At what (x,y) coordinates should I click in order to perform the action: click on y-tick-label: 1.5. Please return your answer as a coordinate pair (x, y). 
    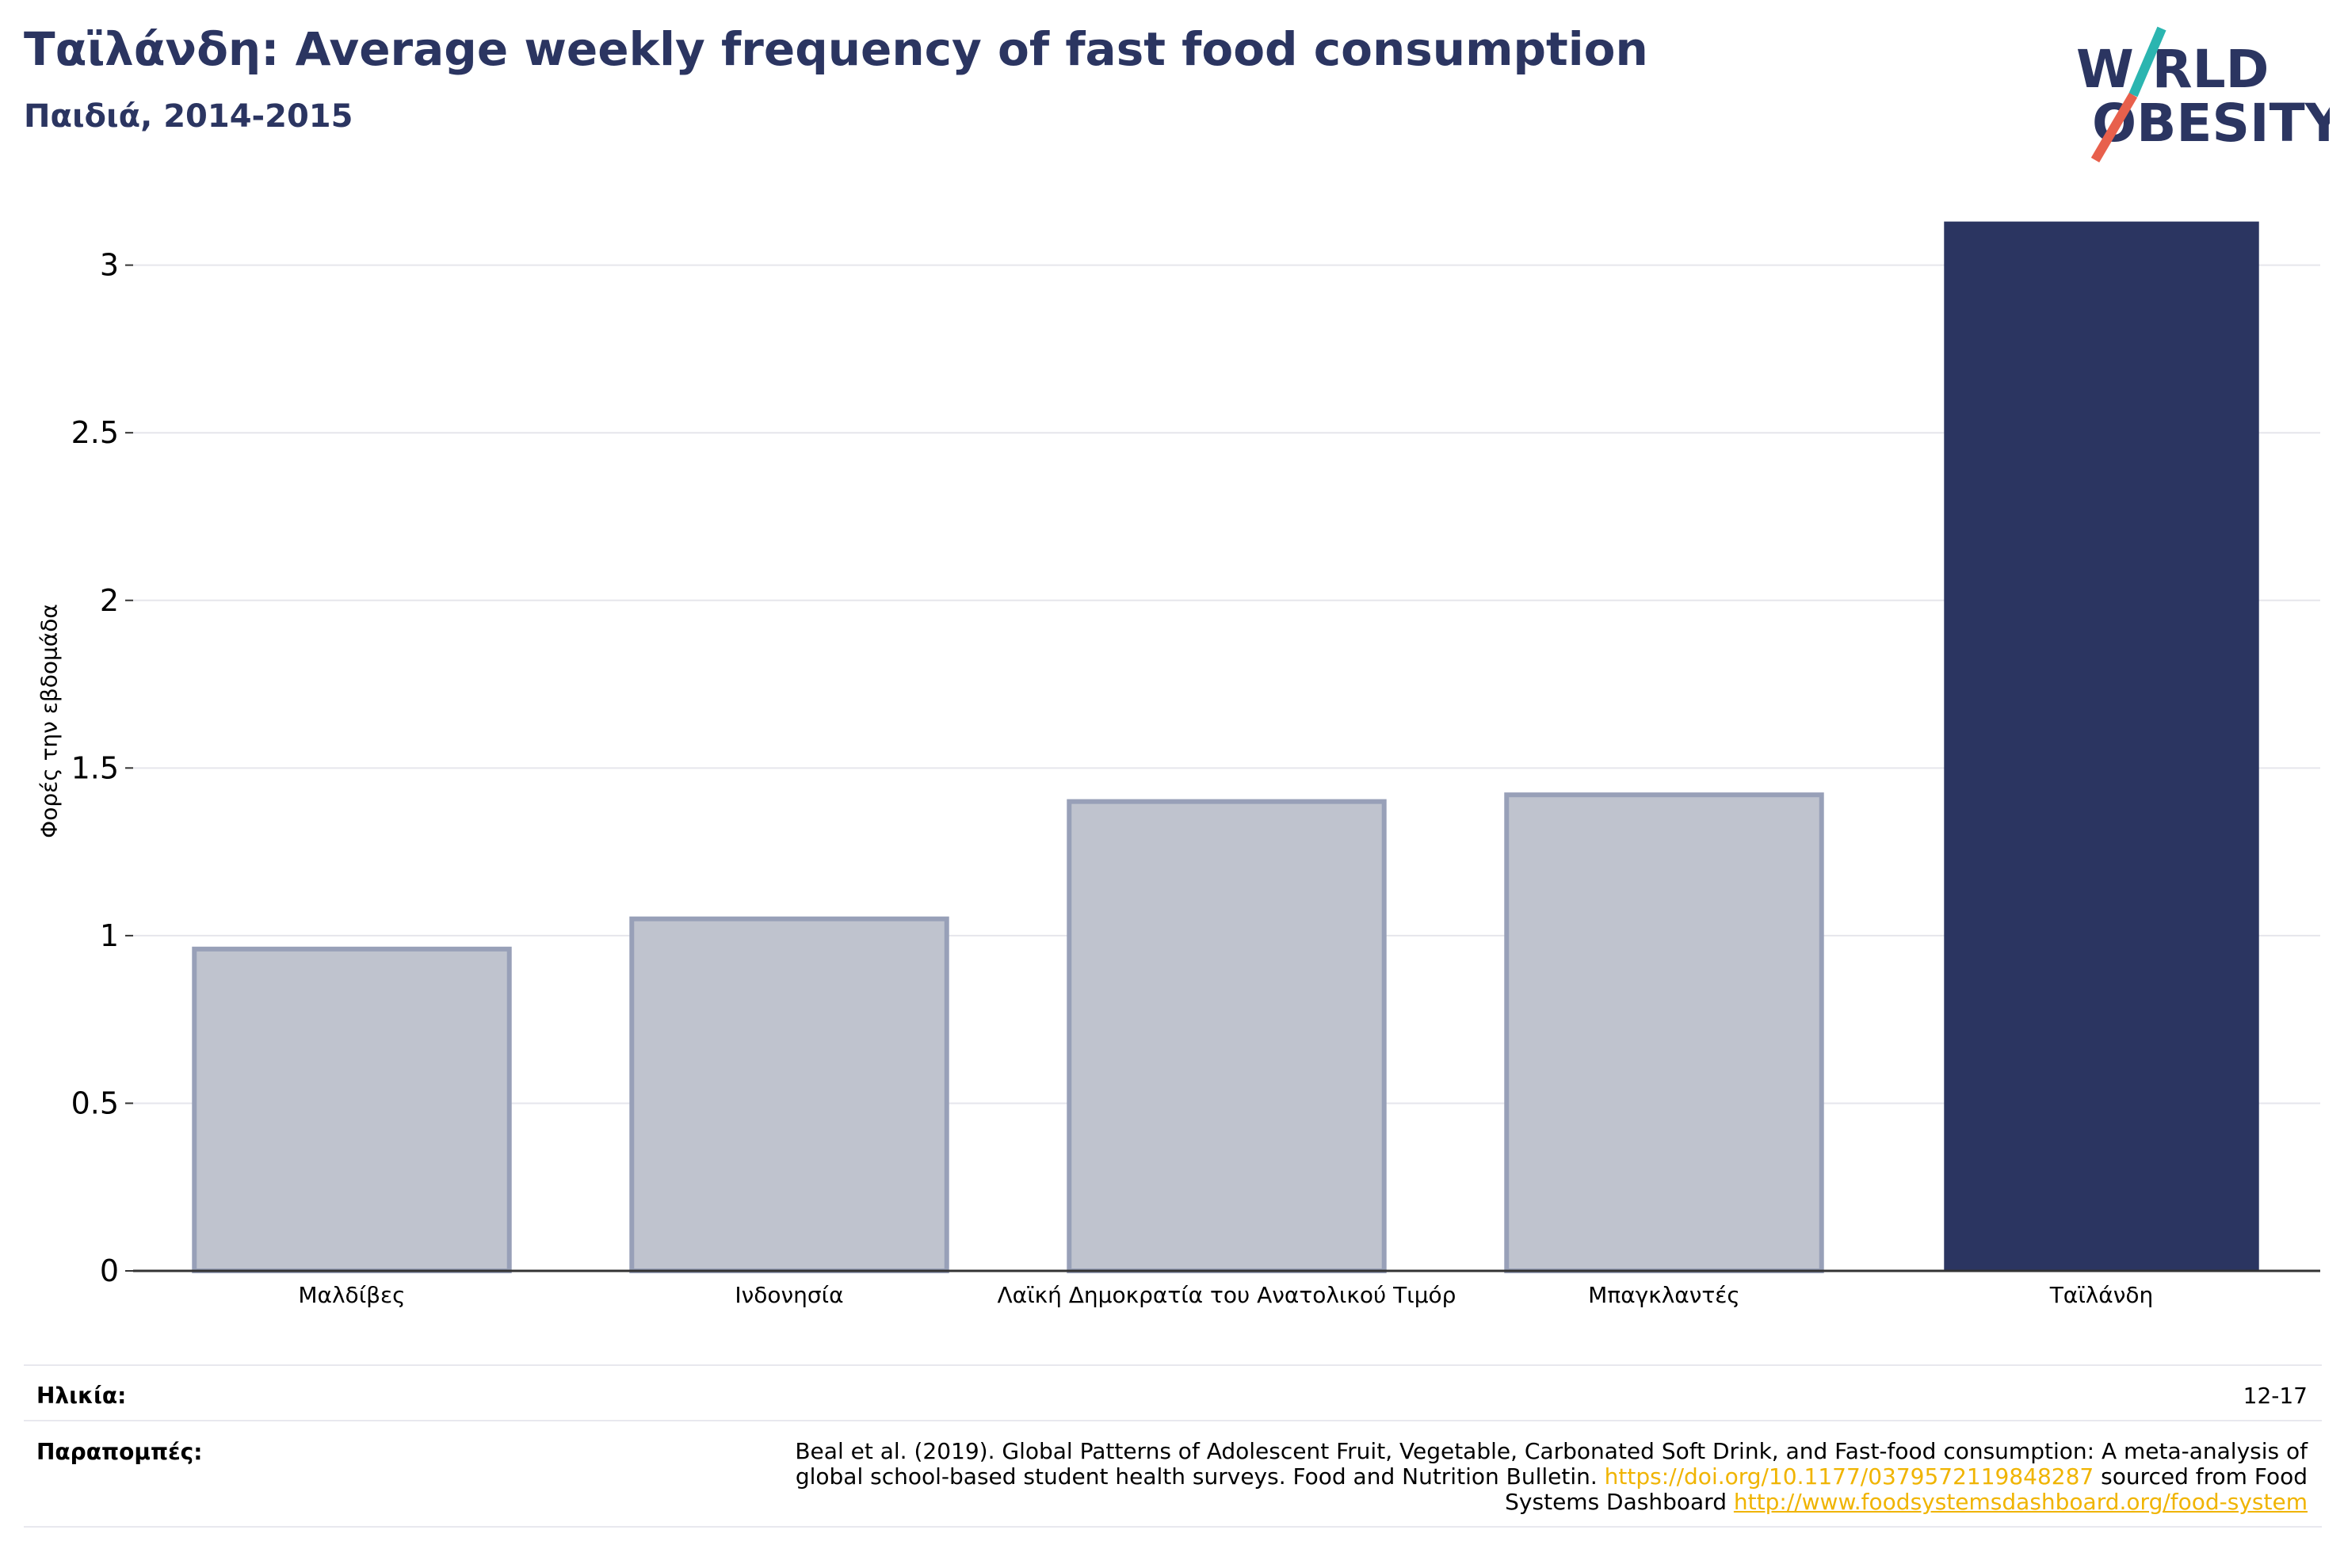
    Looking at the image, I should click on (95, 767).